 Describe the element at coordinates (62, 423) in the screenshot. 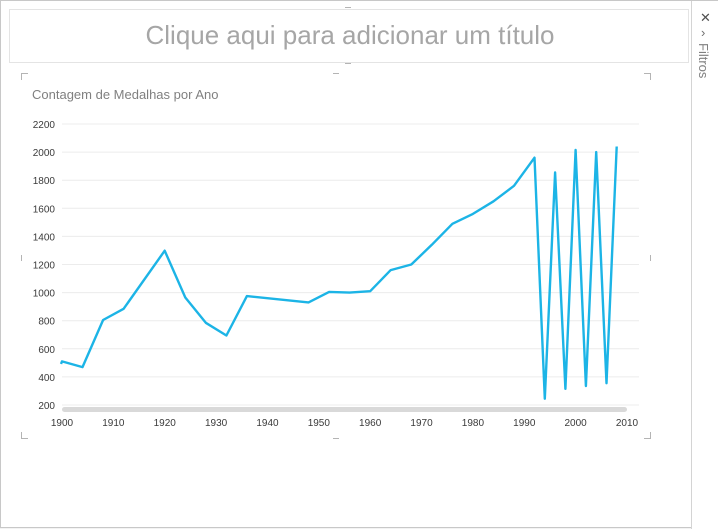

I see `x-tick-label: 1900` at that location.